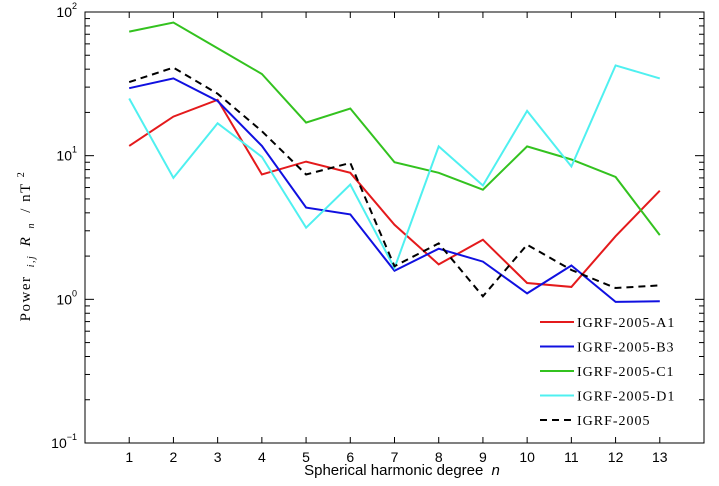 The height and width of the screenshot is (486, 719). What do you see at coordinates (31, 261) in the screenshot?
I see `y-axis-title-sub1: i,j` at bounding box center [31, 261].